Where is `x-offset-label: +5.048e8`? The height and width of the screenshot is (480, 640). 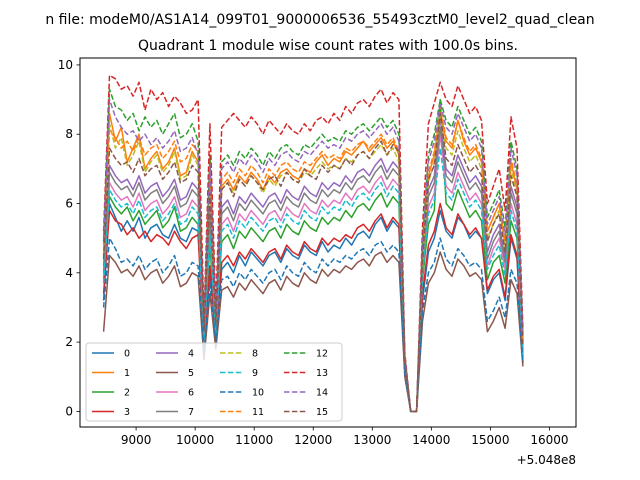 x-offset-label: +5.048e8 is located at coordinates (546, 460).